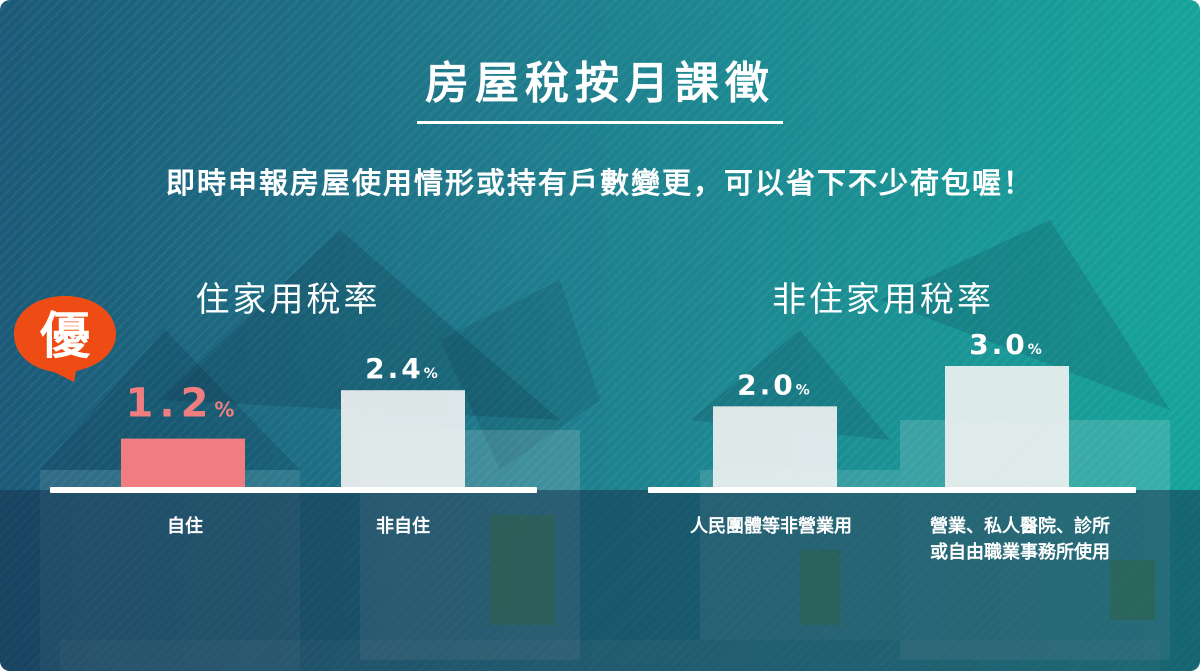  Describe the element at coordinates (892, 490) in the screenshot. I see `baseline-non-residential` at that location.